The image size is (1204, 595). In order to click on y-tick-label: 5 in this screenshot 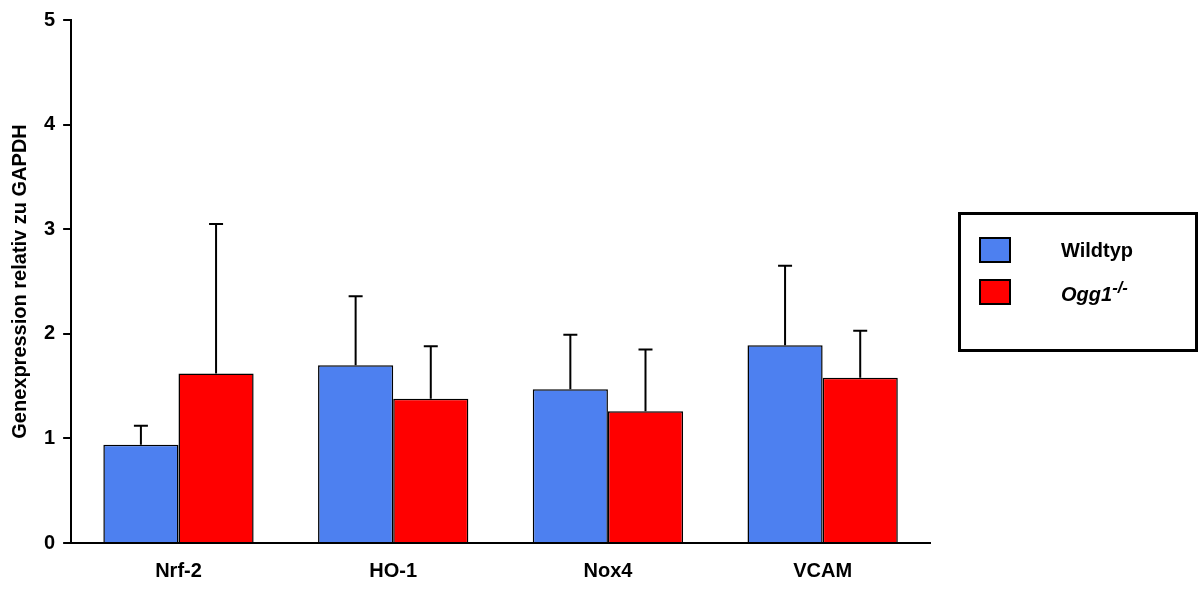, I will do `click(50, 18)`.